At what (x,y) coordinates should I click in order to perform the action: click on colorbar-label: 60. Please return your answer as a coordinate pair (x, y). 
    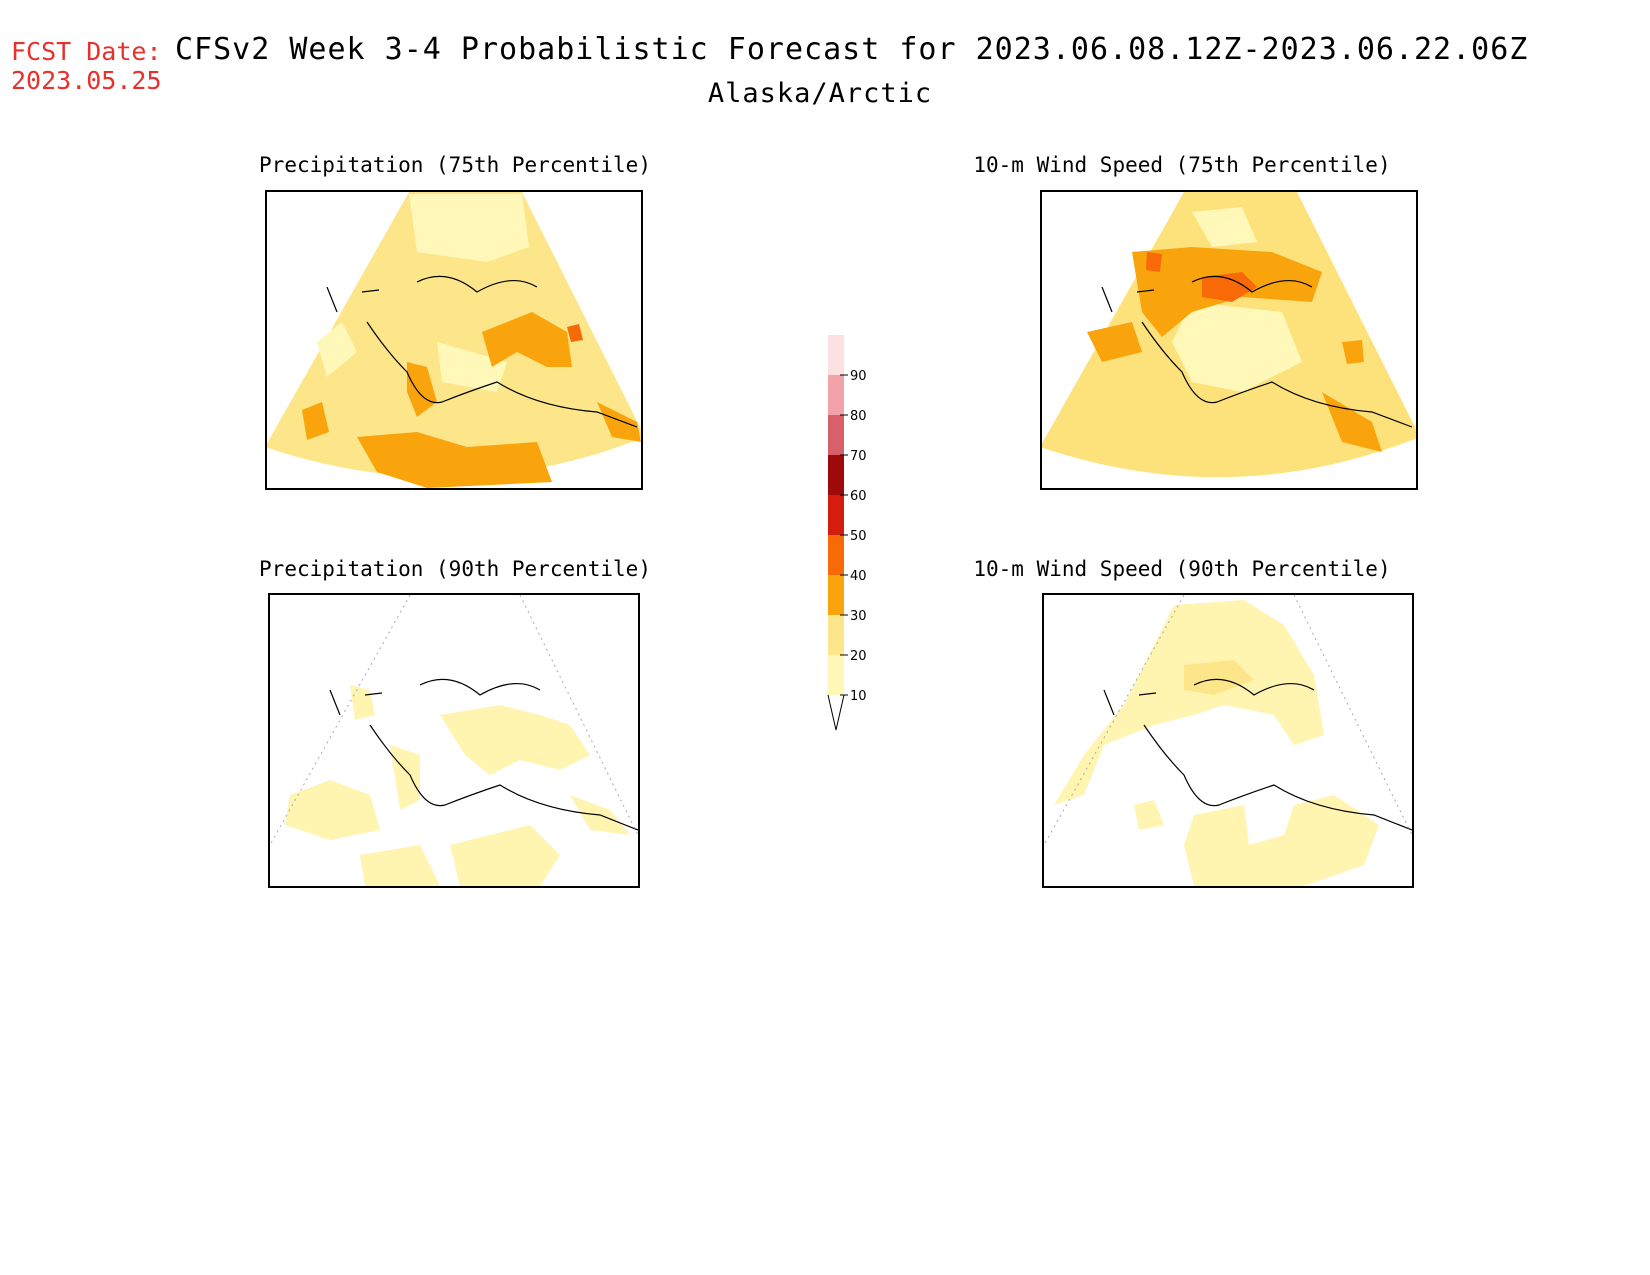
    Looking at the image, I should click on (858, 496).